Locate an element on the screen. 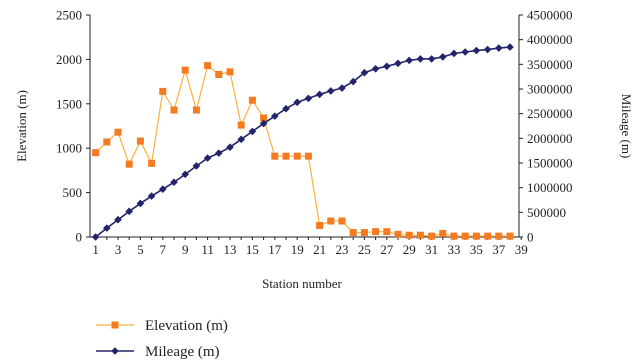  x-tick-label: 1 is located at coordinates (95, 249).